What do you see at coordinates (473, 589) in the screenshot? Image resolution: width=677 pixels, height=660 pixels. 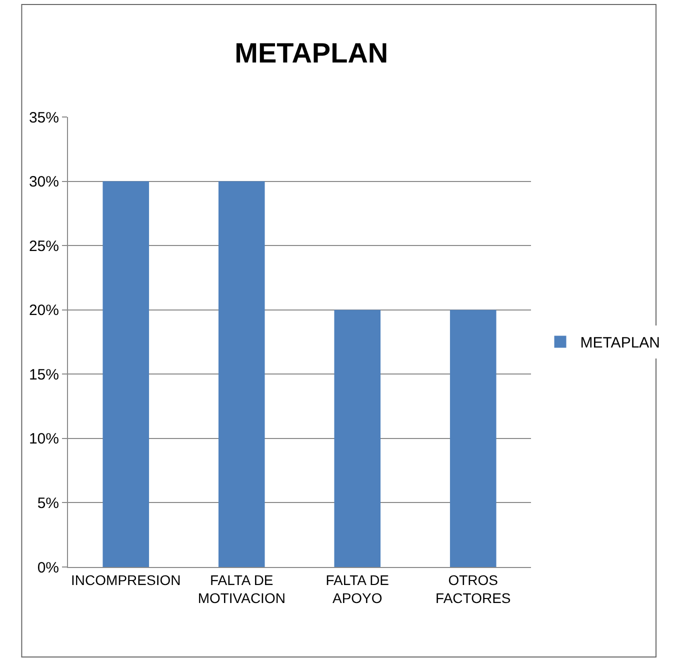 I see `x-tick-label: OTROS FACTORES` at bounding box center [473, 589].